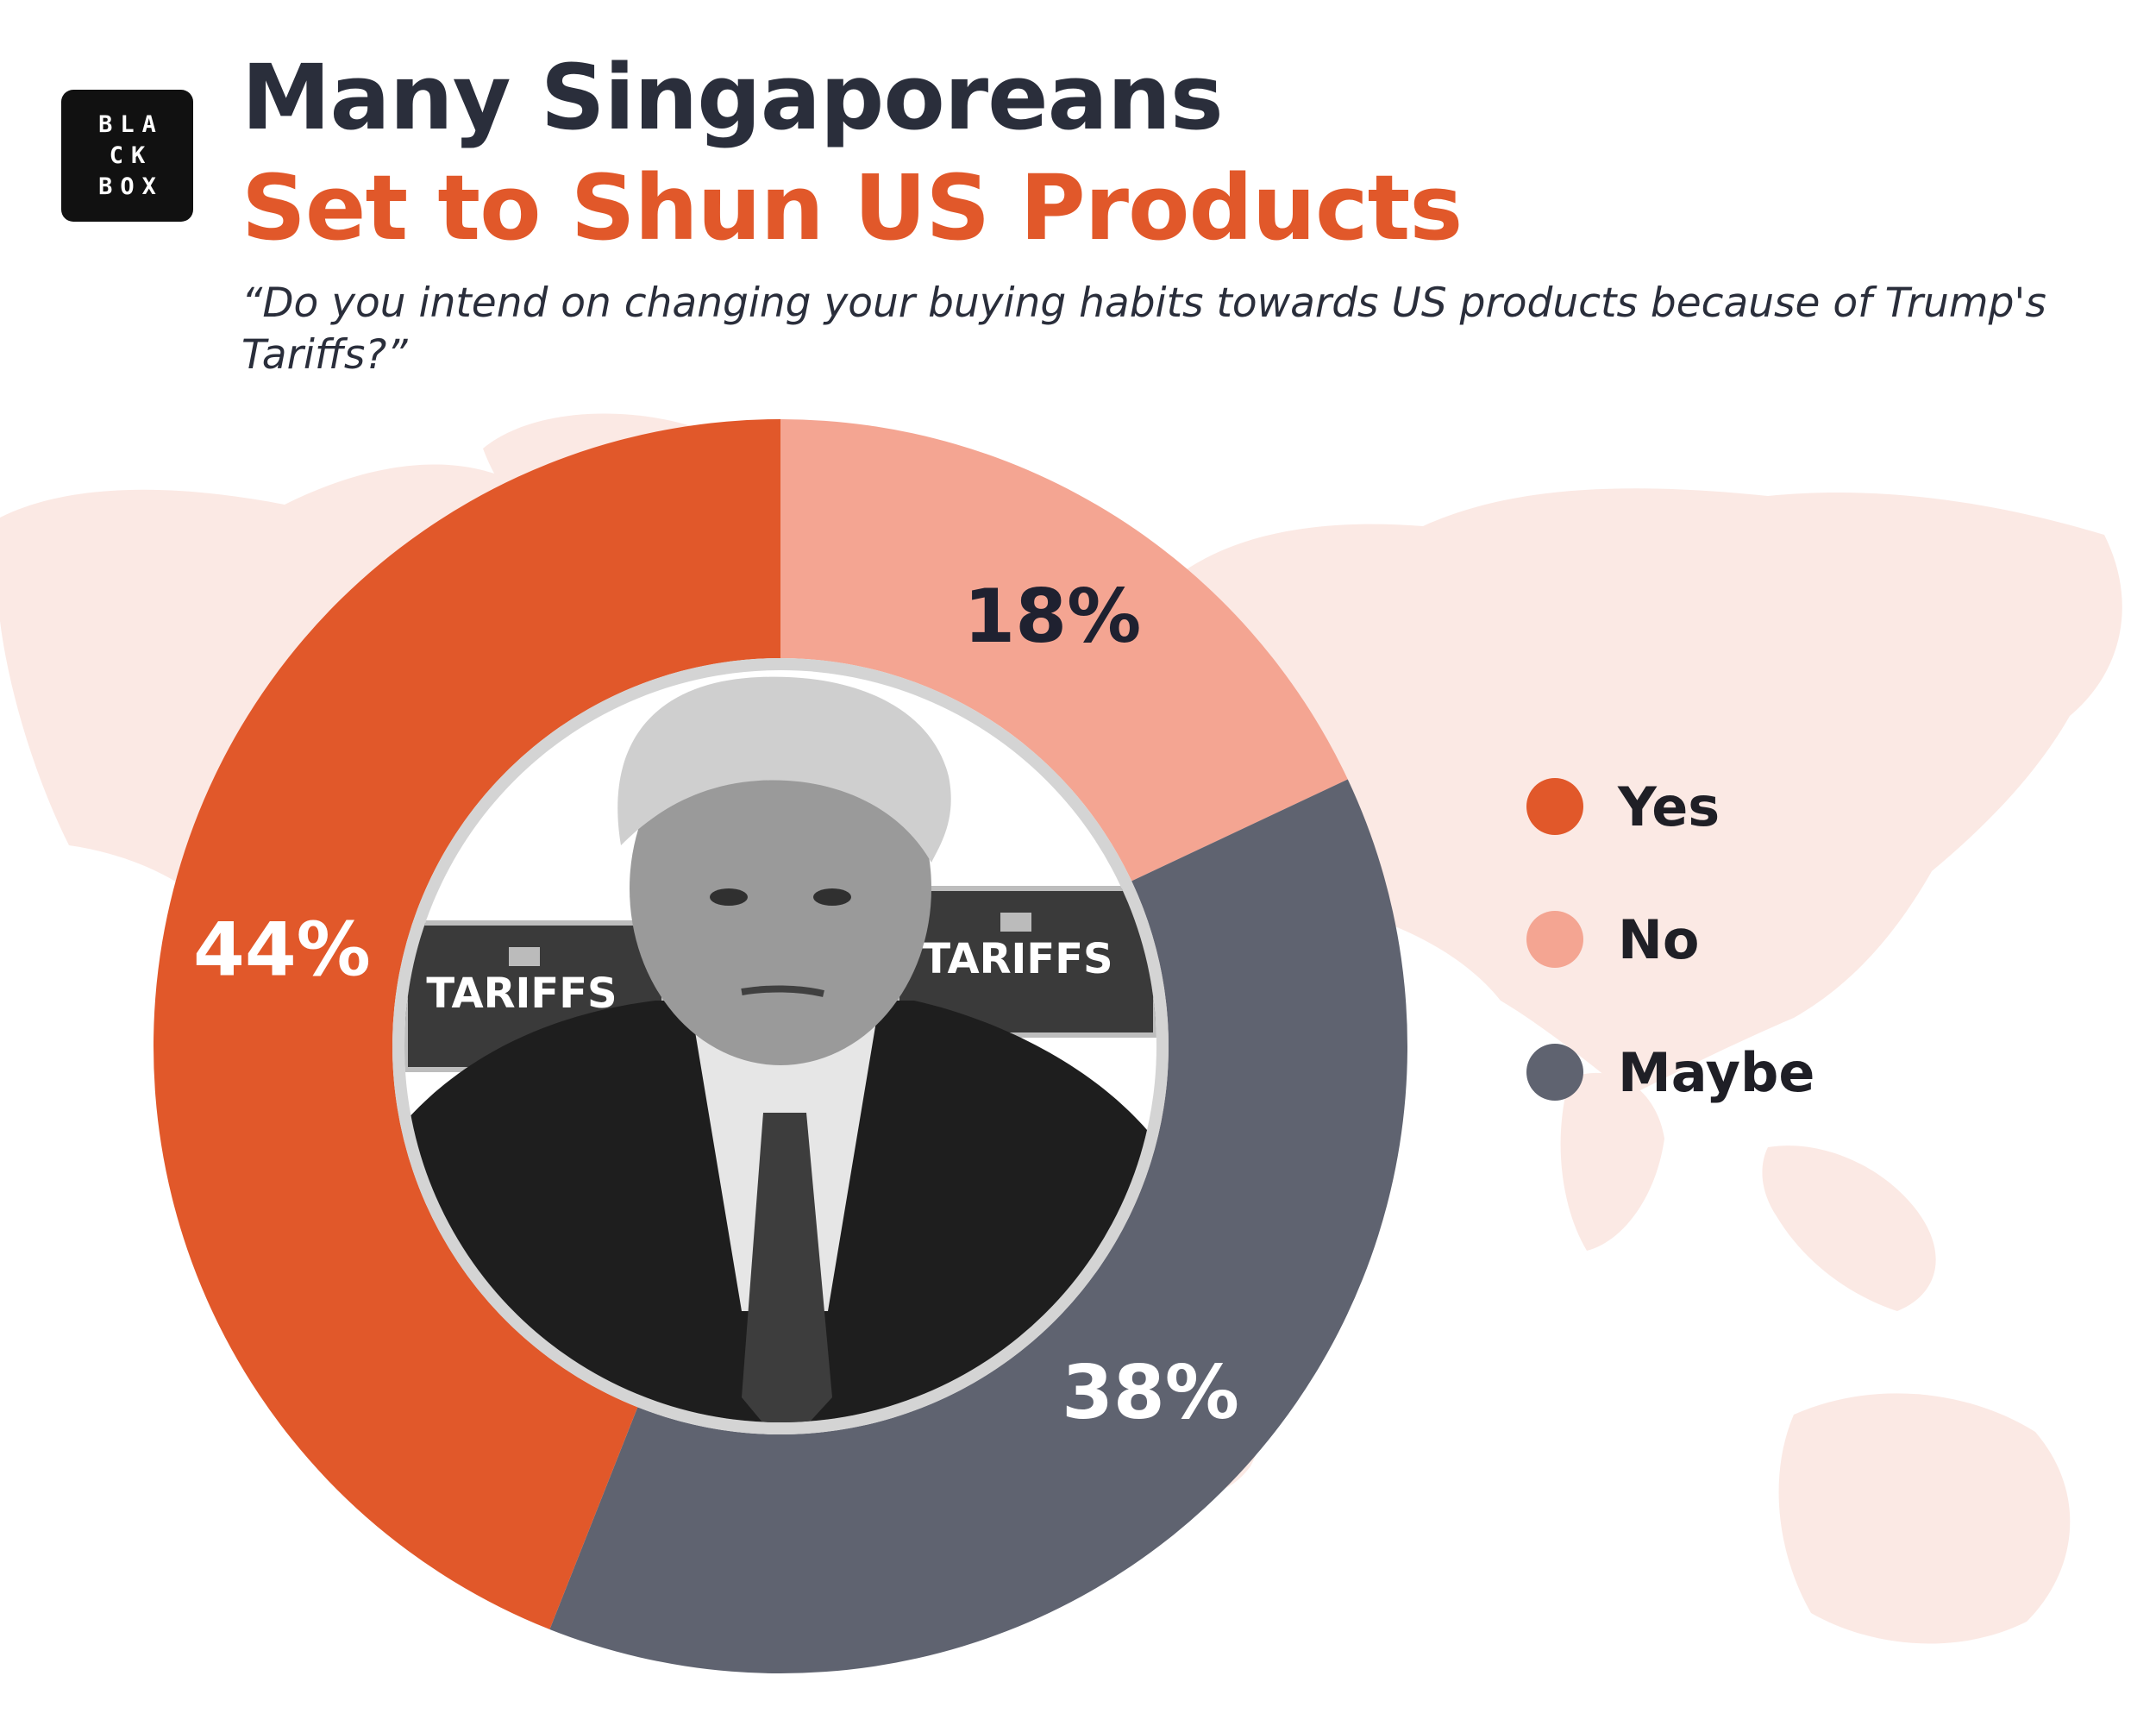 The height and width of the screenshot is (1726, 2156). Describe the element at coordinates (131, 187) in the screenshot. I see `logo-line: BOX` at that location.